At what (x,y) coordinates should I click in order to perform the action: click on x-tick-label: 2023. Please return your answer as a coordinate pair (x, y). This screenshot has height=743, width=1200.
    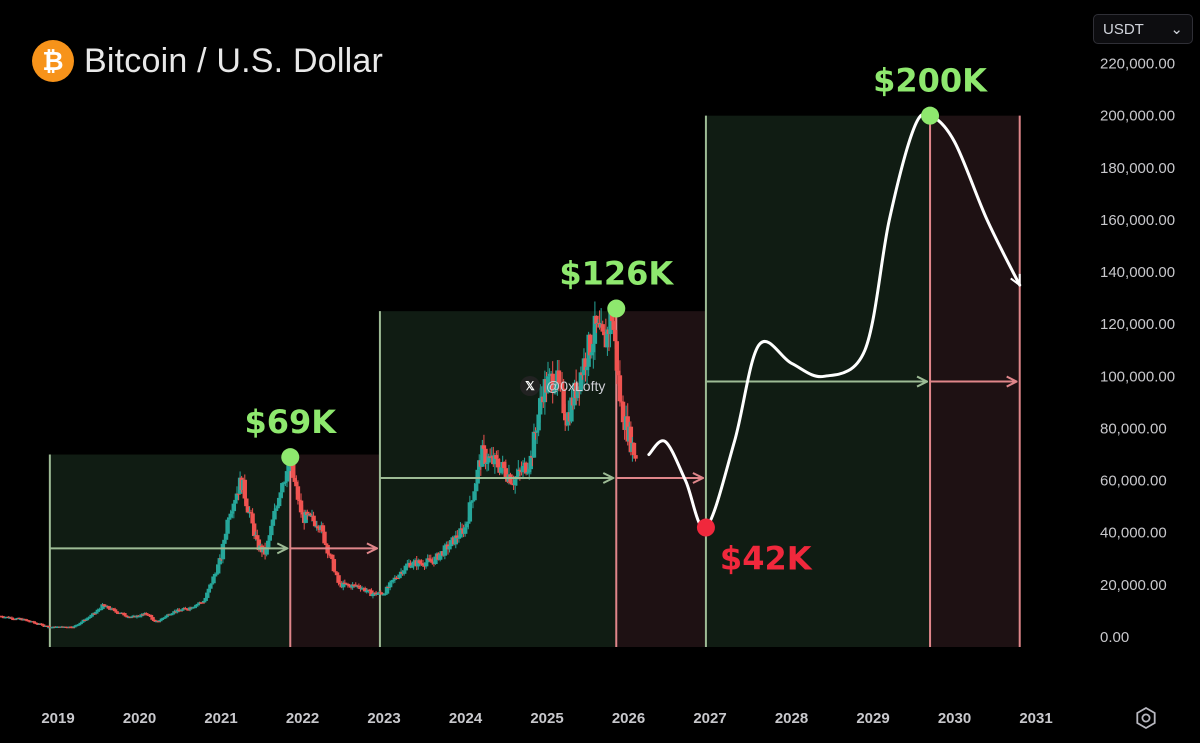
    Looking at the image, I should click on (383, 718).